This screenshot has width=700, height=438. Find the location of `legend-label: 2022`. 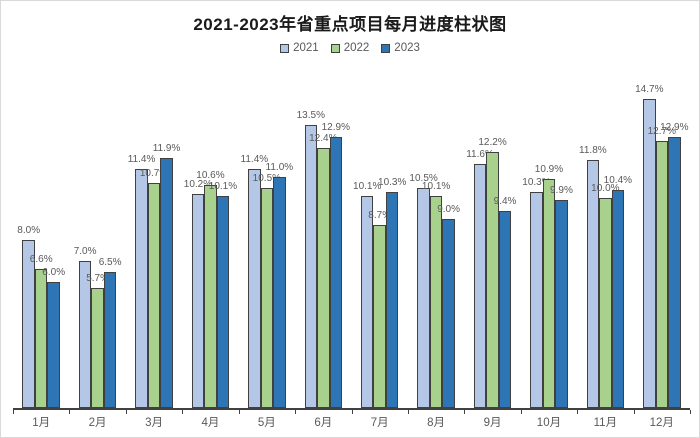

legend-label: 2022 is located at coordinates (356, 48).